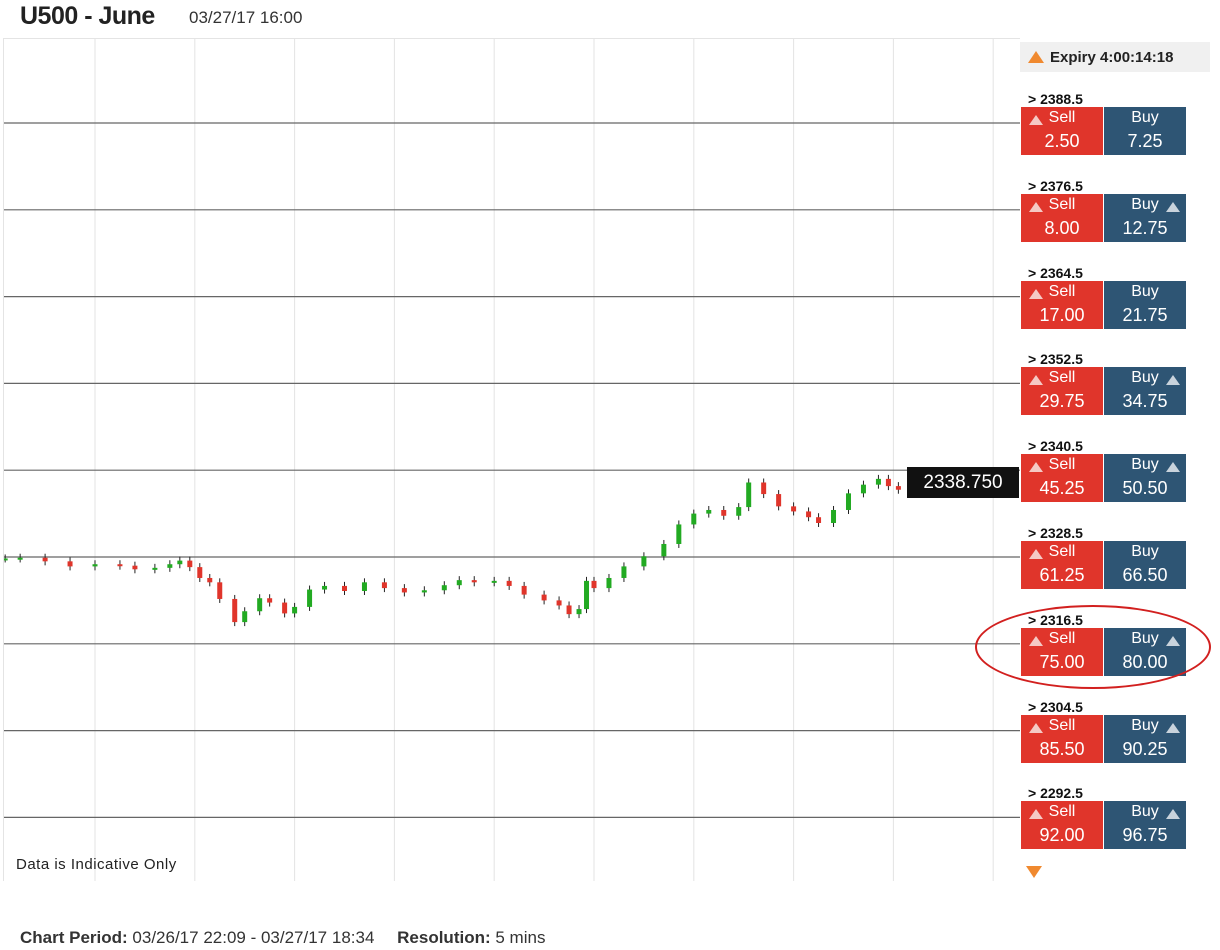 This screenshot has width=1220, height=950. I want to click on strike-row: > 2388.5 Sell 2.50 Buy 7.25, so click(1105, 126).